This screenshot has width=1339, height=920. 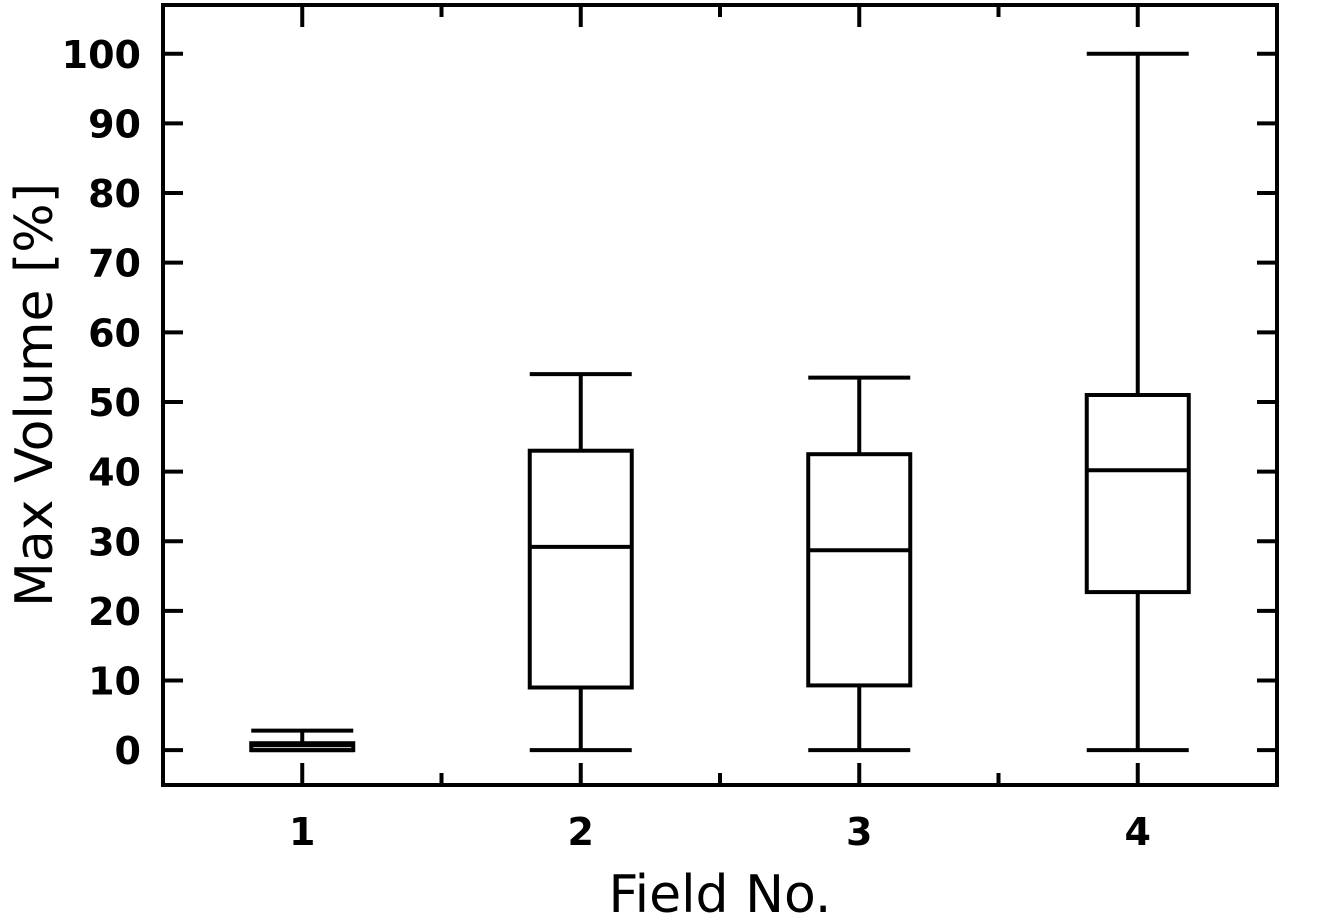 What do you see at coordinates (114, 194) in the screenshot?
I see `y-tick-label: 80` at bounding box center [114, 194].